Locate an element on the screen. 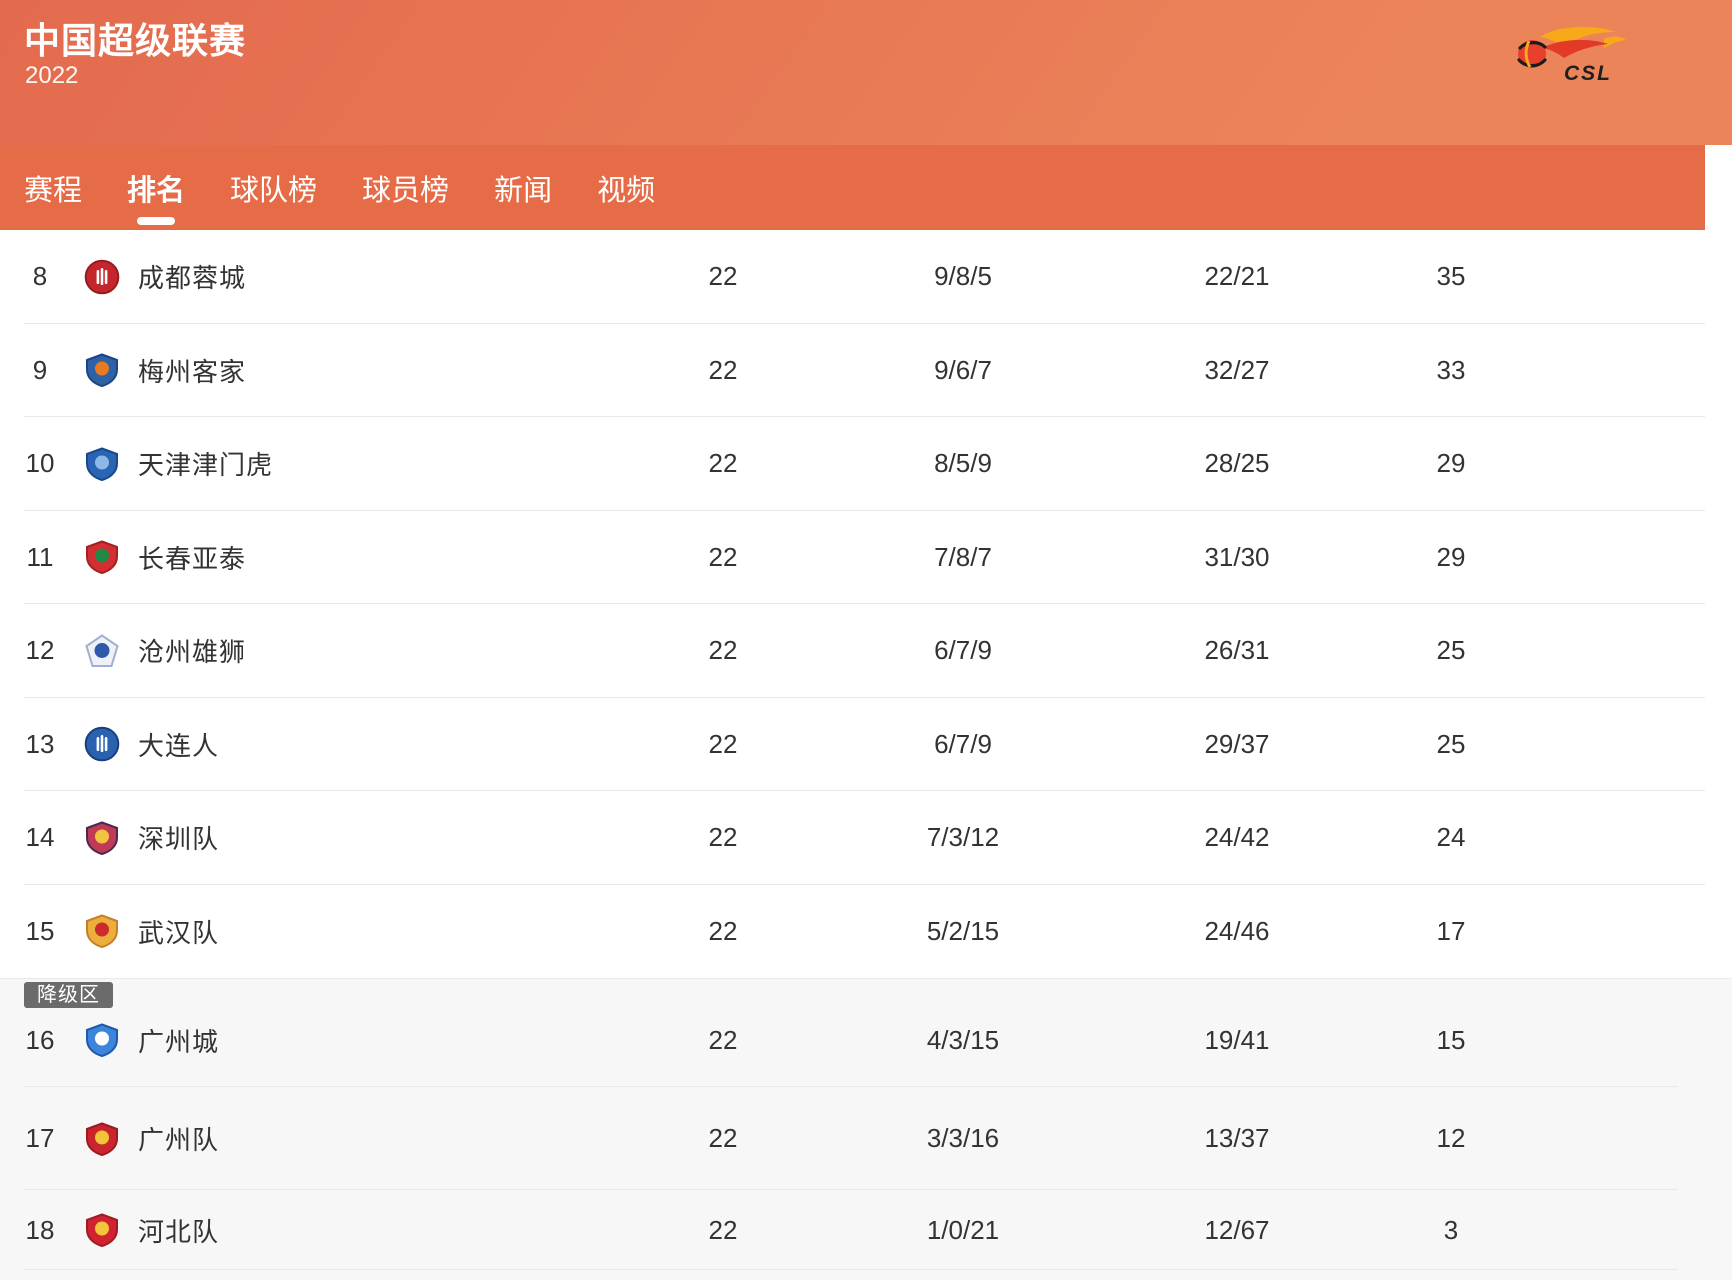 This screenshot has height=1280, width=1732. points-cell: 35 is located at coordinates (1451, 276).